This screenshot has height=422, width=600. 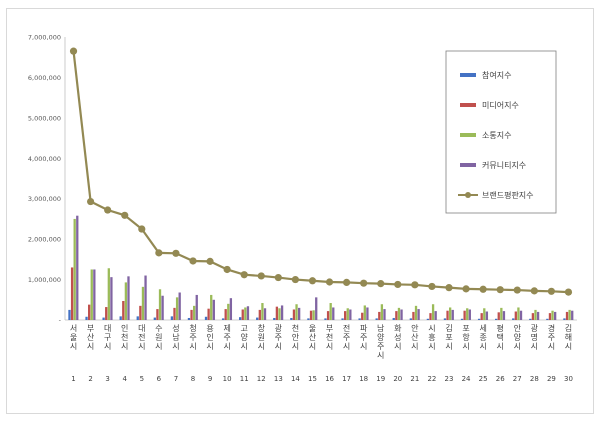 I want to click on rank-label: 22, so click(x=431, y=379).